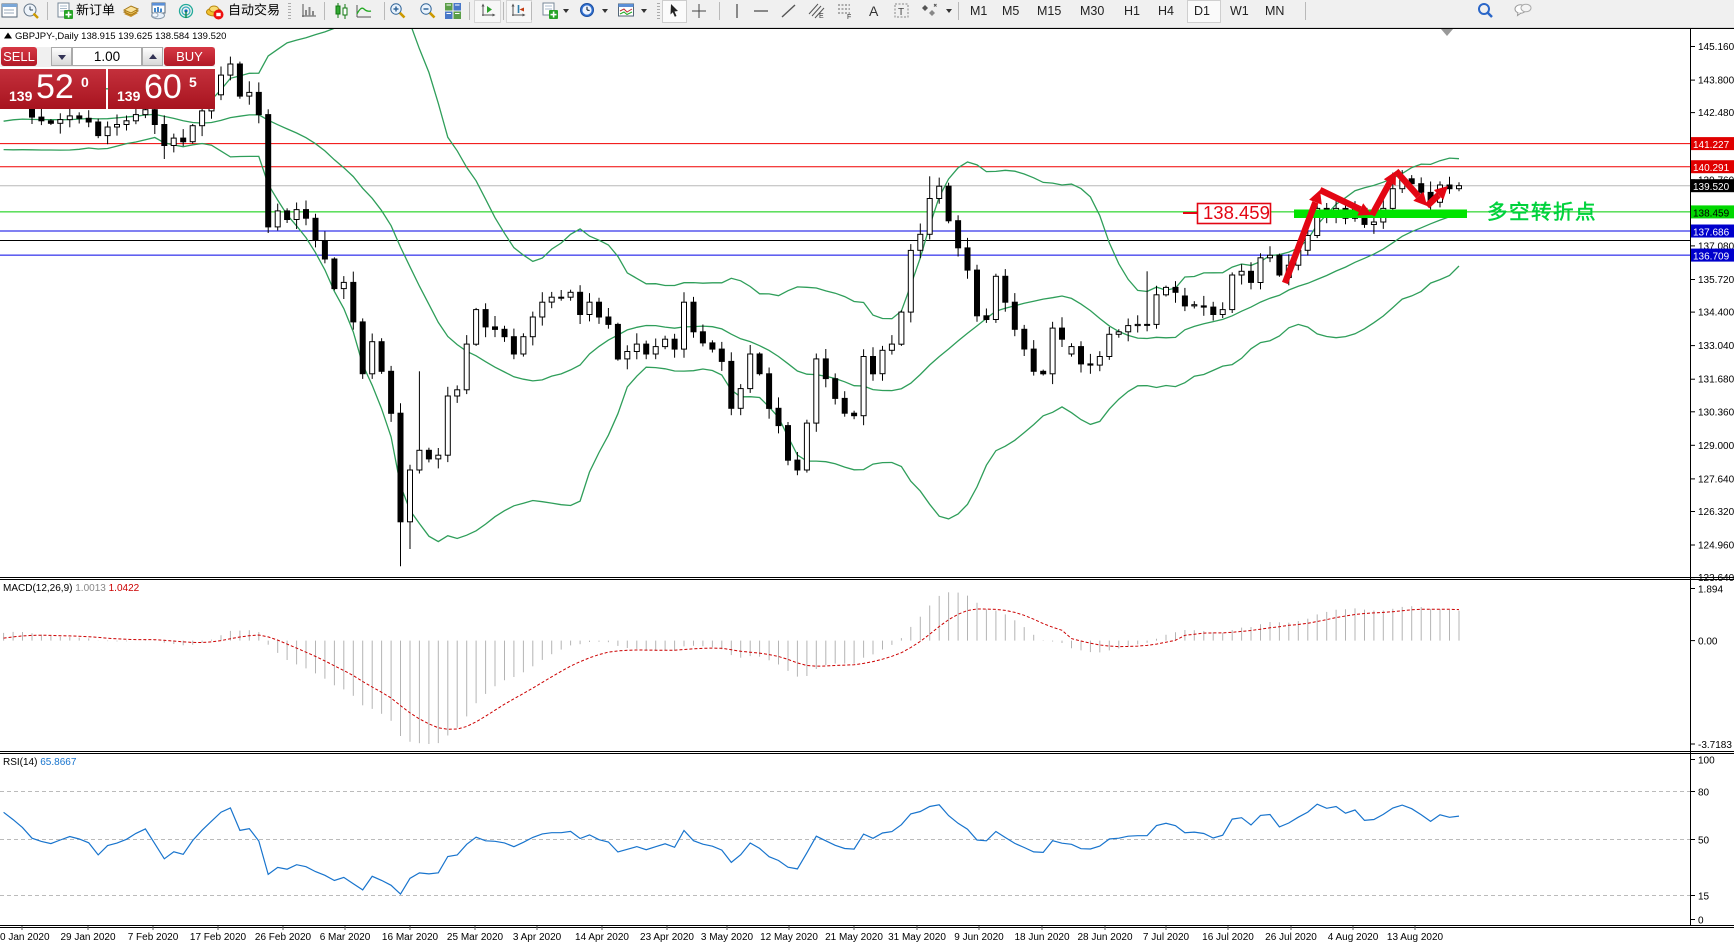 Image resolution: width=1734 pixels, height=945 pixels. I want to click on svg-text: 0, so click(1701, 921).